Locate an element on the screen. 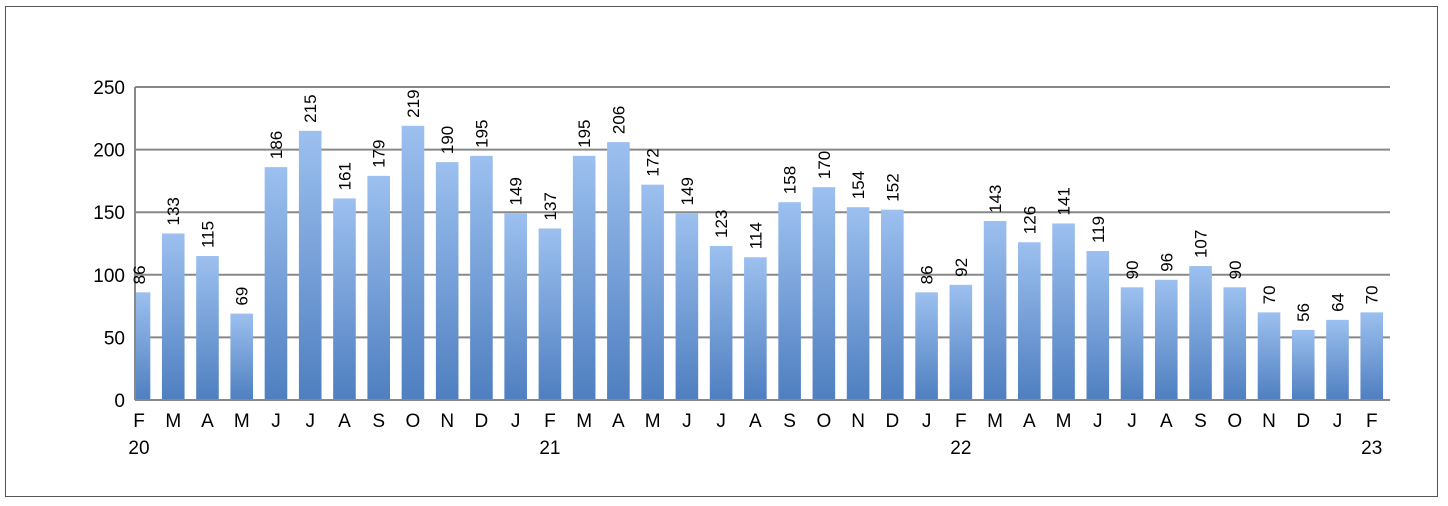 Image resolution: width=1448 pixels, height=506 pixels. x-year-label: 22 is located at coordinates (960, 448).